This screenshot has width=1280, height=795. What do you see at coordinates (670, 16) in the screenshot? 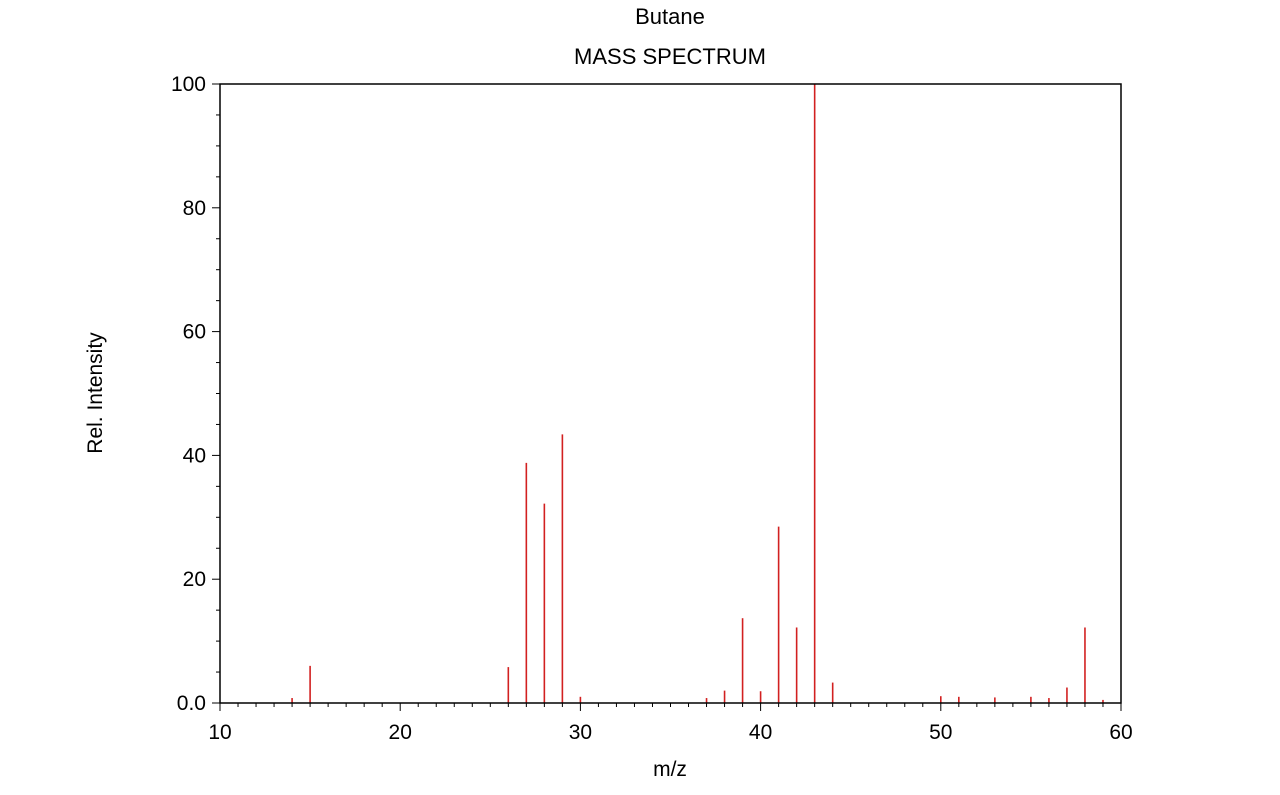
I see `chart-title: Butane` at bounding box center [670, 16].